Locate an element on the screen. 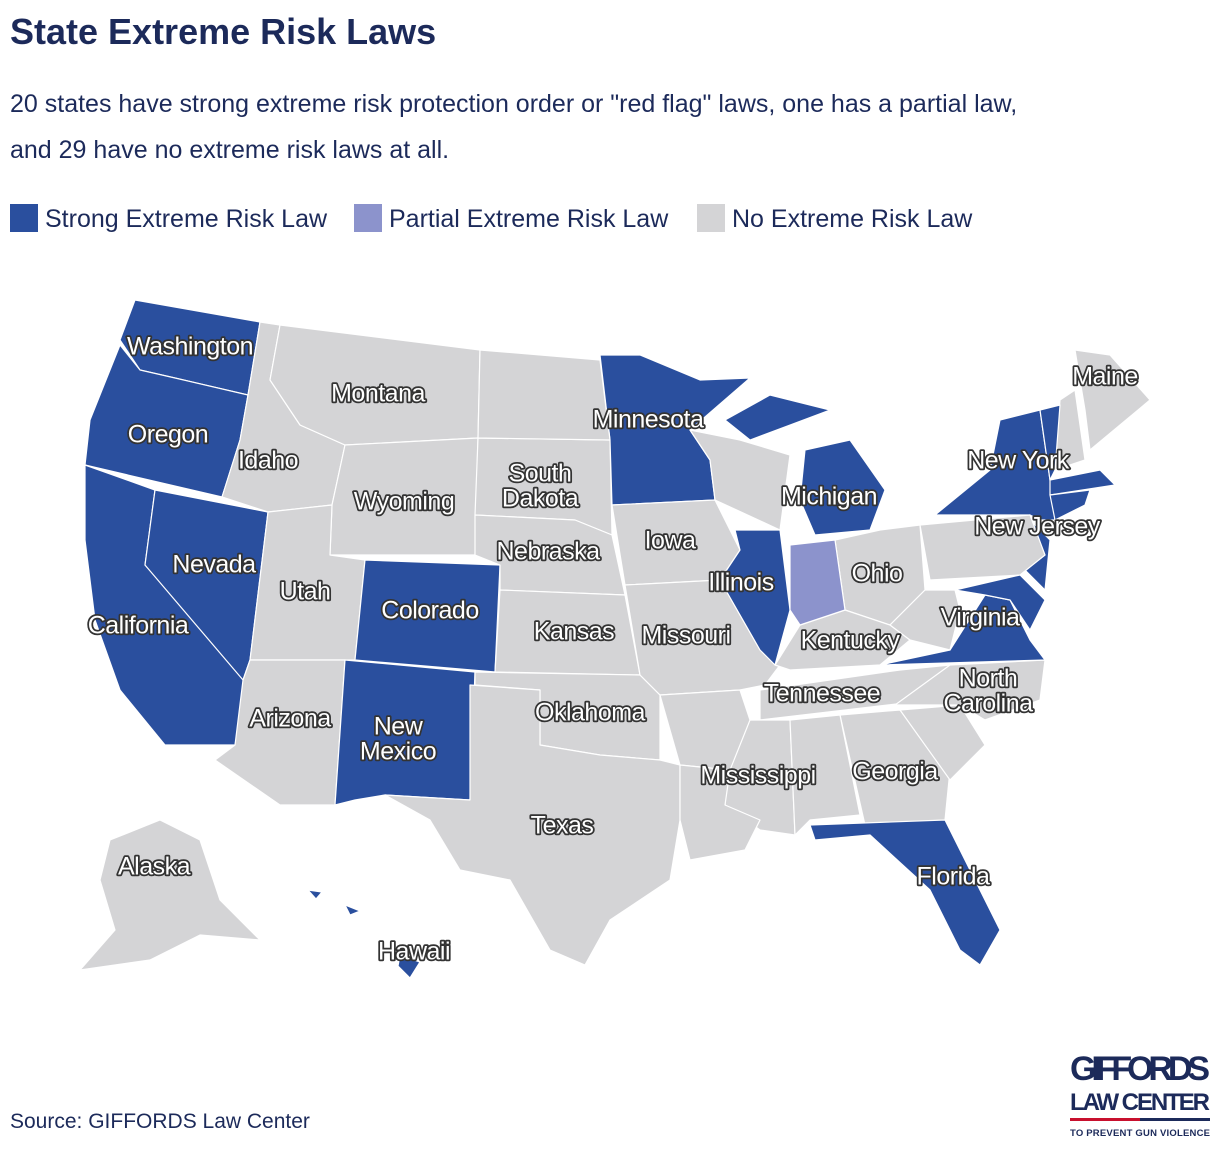 This screenshot has width=1220, height=1150. state-label: Missouri is located at coordinates (685, 636).